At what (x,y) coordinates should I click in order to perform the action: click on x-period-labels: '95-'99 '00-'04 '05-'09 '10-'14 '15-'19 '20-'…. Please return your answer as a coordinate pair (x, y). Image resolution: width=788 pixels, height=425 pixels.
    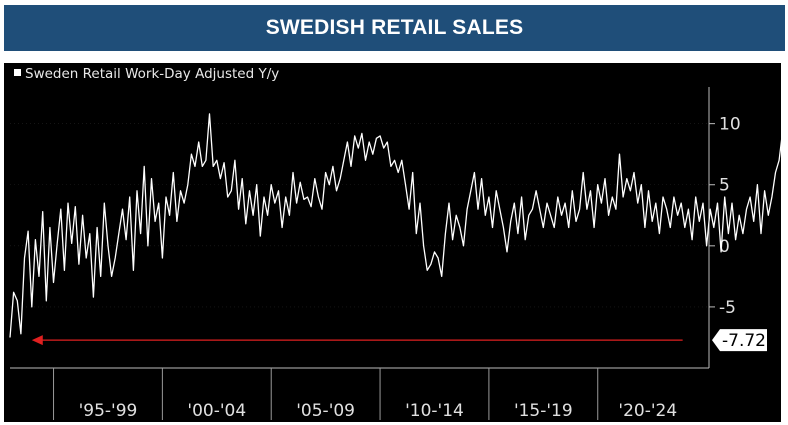
    Looking at the image, I should click on (378, 411).